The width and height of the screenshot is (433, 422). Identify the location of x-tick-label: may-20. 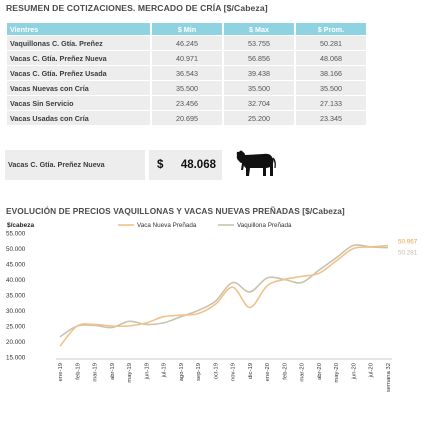
(337, 372).